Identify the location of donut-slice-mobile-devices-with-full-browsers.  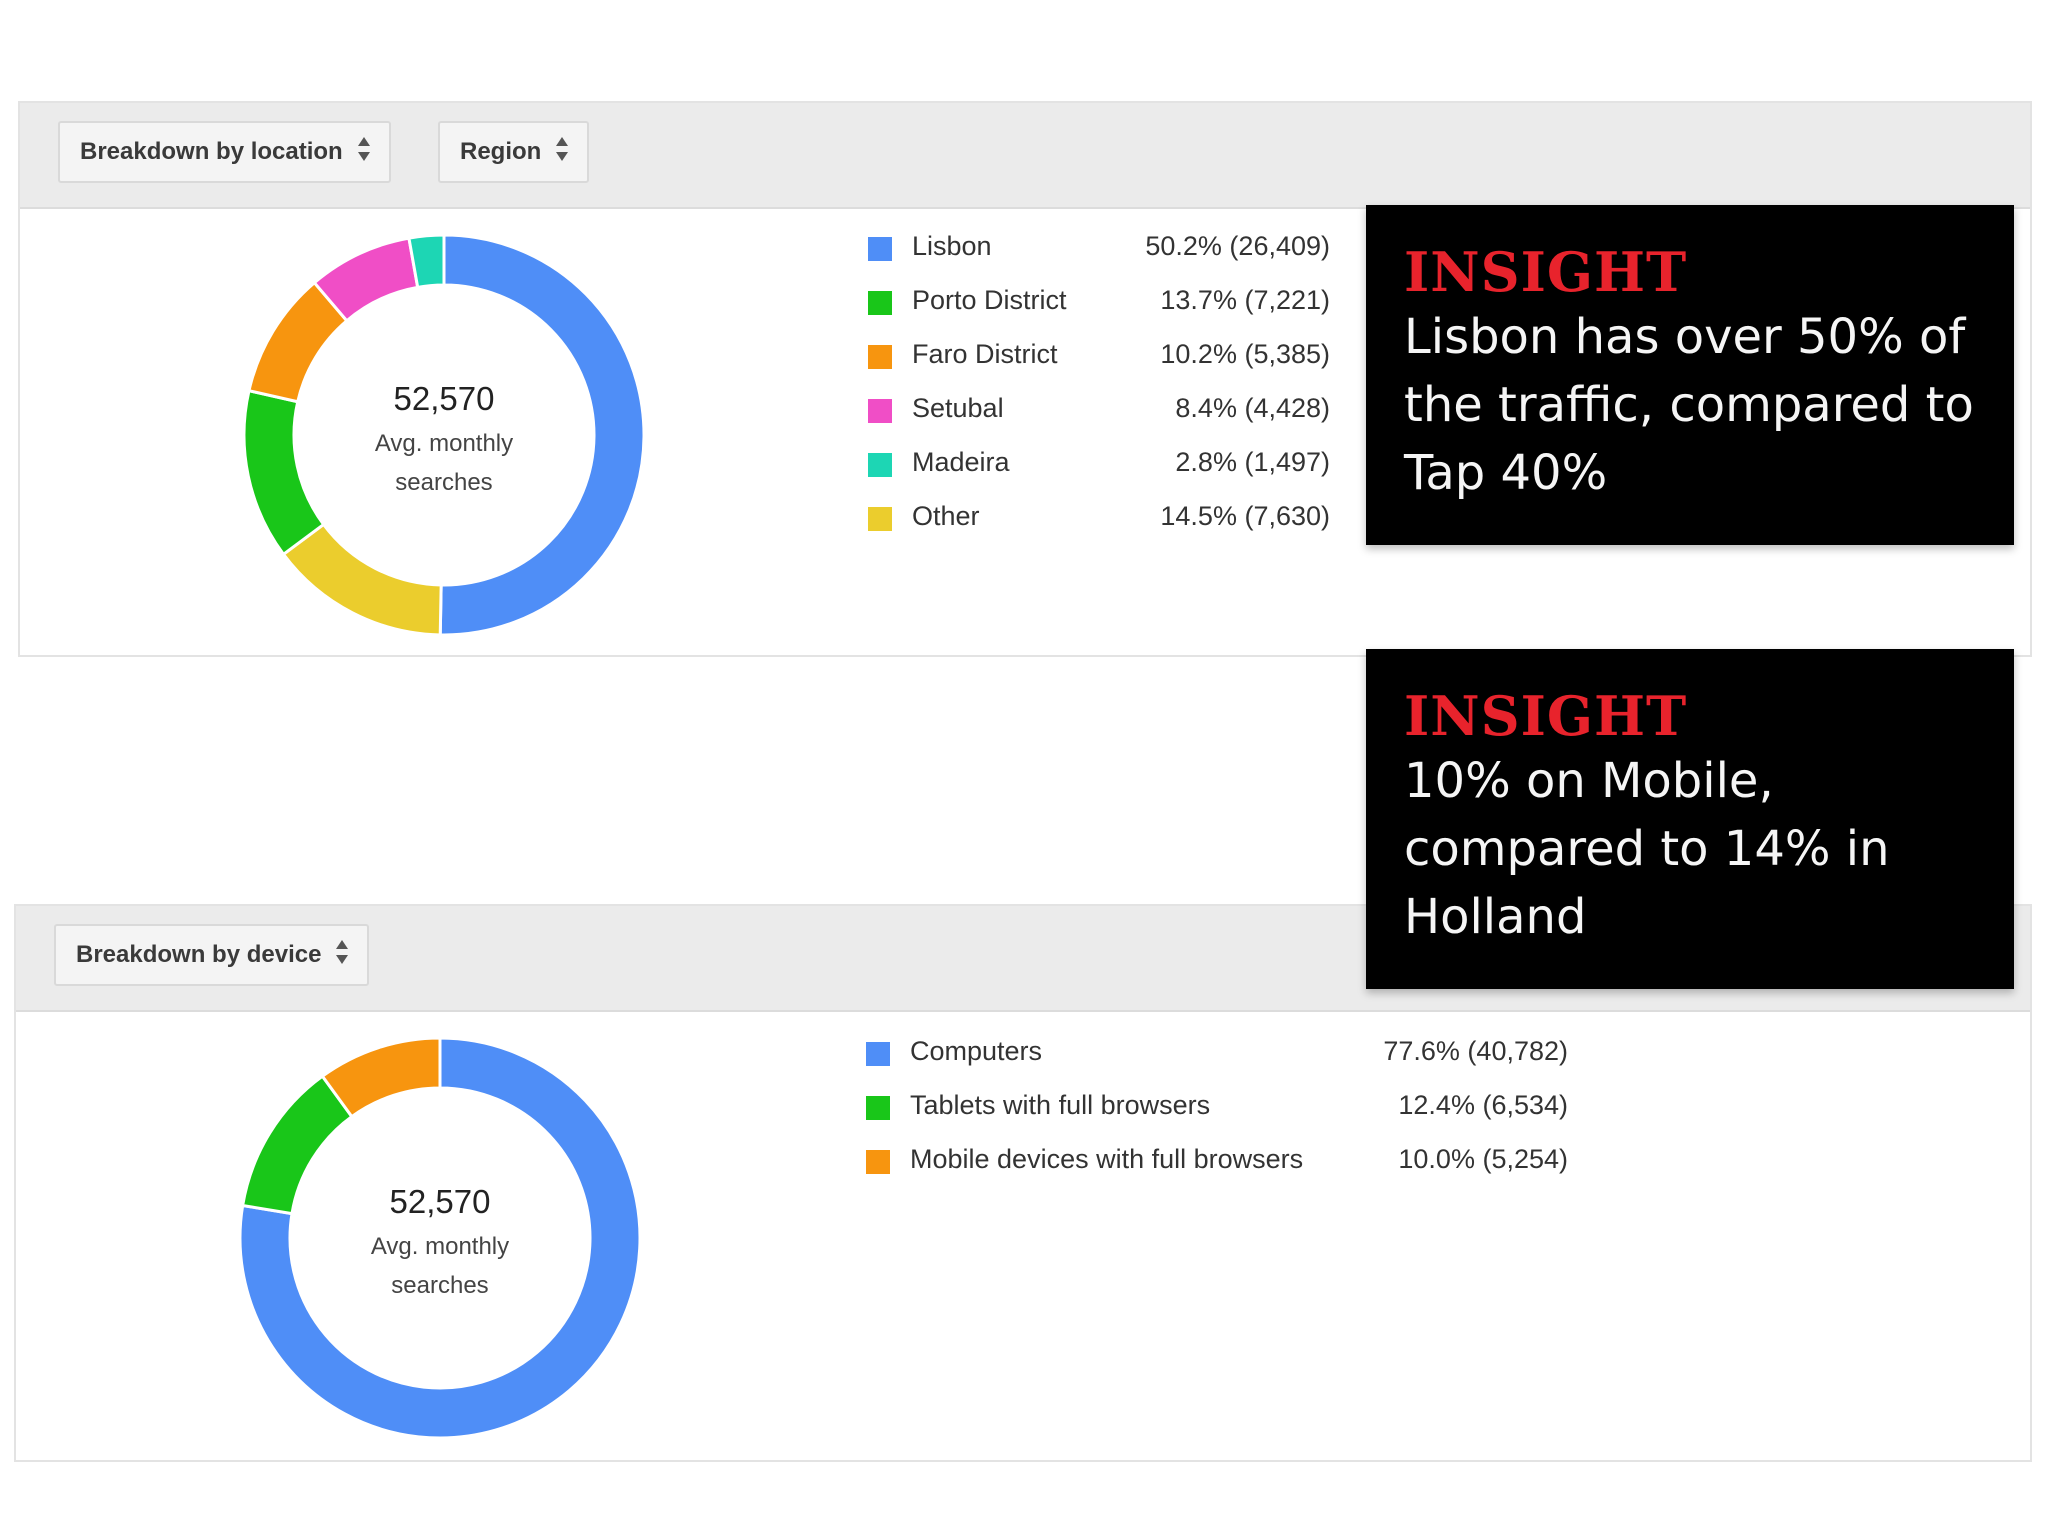
(381, 1077).